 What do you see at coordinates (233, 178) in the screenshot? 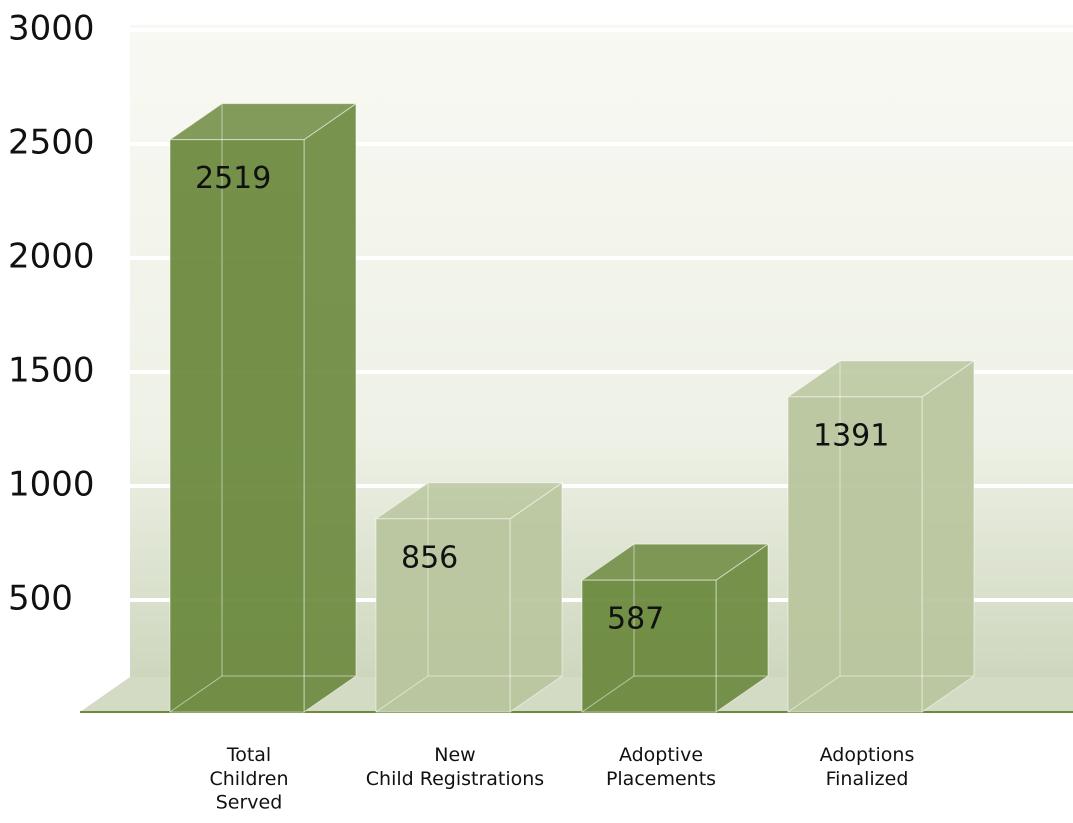
I see `value-label: 2519` at bounding box center [233, 178].